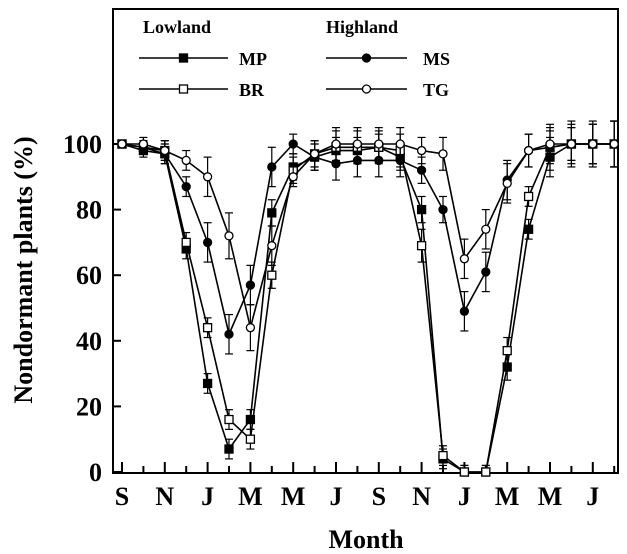 This screenshot has width=627, height=554. What do you see at coordinates (253, 59) in the screenshot?
I see `legend-label: MP` at bounding box center [253, 59].